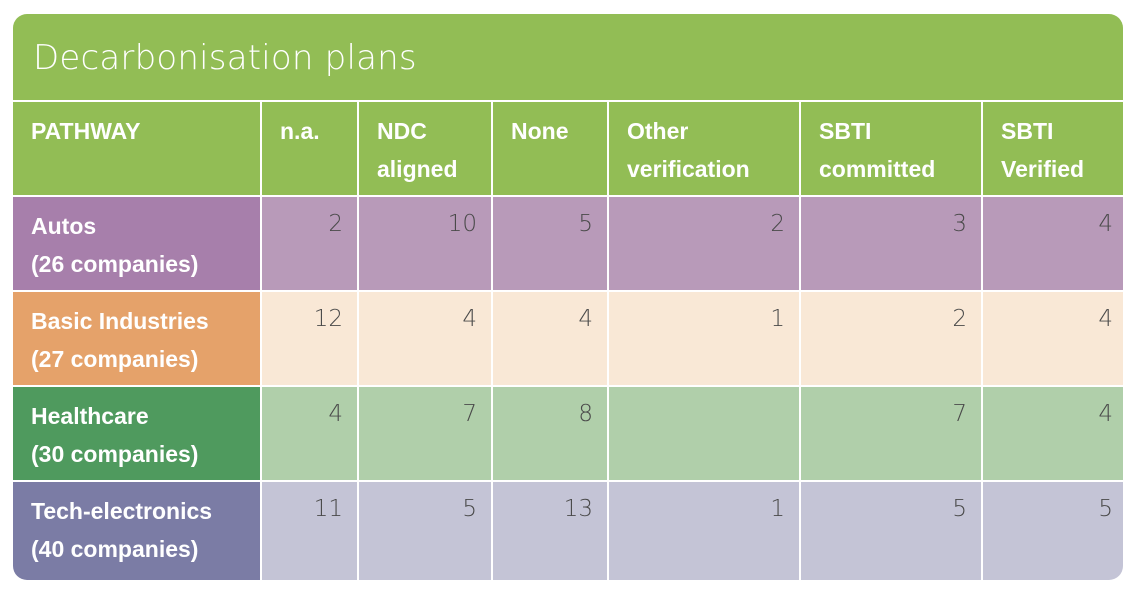 This screenshot has height=590, width=1142. Describe the element at coordinates (309, 531) in the screenshot. I see `table-cell: 11` at that location.